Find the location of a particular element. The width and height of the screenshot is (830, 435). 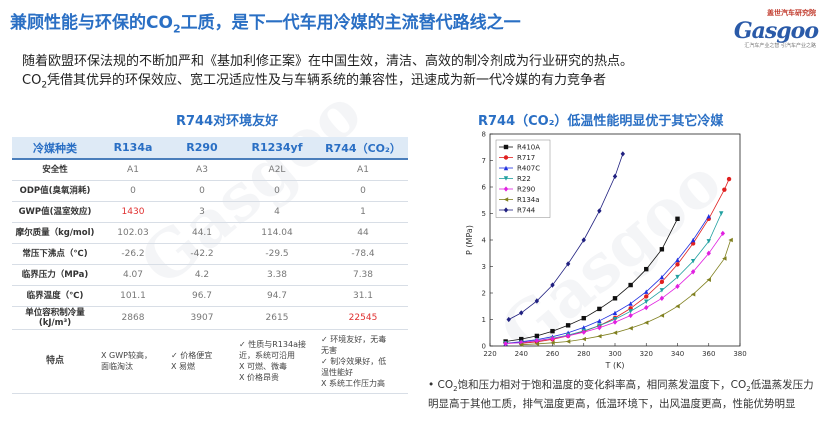

feature-cell: ✓ 环境友好，无毒 无害 ✓ 制冷效果好，低 温性能好 X 系统工作压力高 is located at coordinates (363, 361).